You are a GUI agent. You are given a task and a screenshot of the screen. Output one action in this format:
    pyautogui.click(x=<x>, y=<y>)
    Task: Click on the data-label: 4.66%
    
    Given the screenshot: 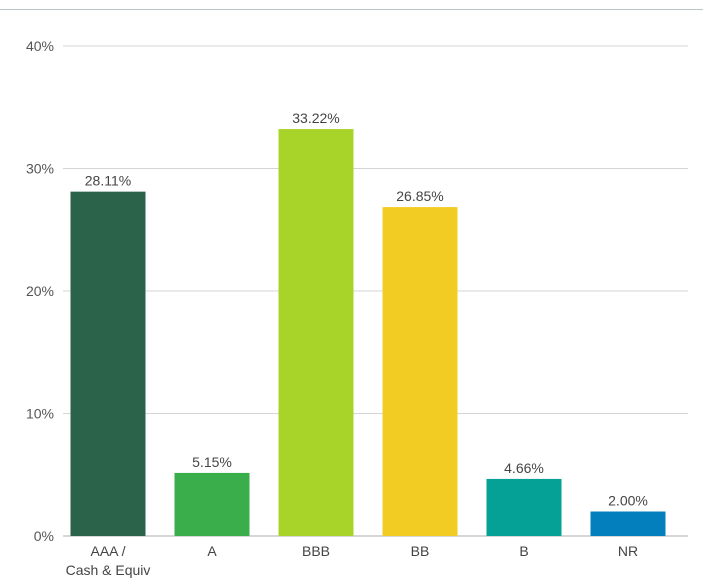 What is the action you would take?
    pyautogui.click(x=524, y=468)
    